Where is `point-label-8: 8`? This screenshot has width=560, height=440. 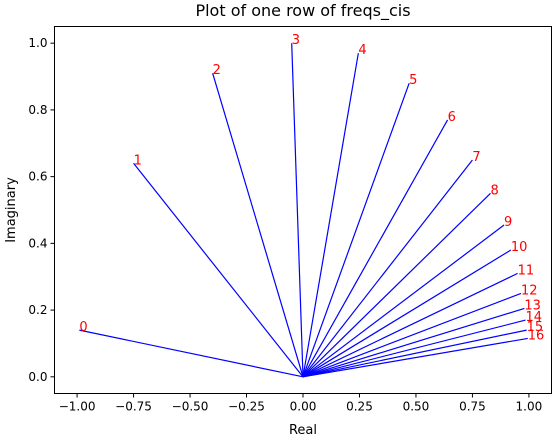 point-label-8: 8 is located at coordinates (495, 190).